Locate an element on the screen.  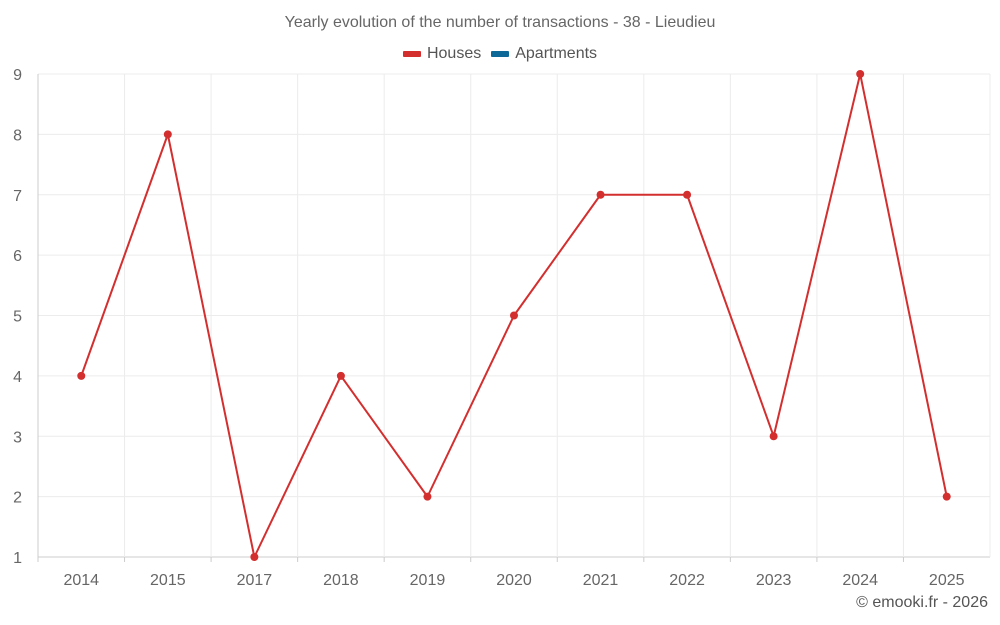
y-tick-label: 7 is located at coordinates (17, 196).